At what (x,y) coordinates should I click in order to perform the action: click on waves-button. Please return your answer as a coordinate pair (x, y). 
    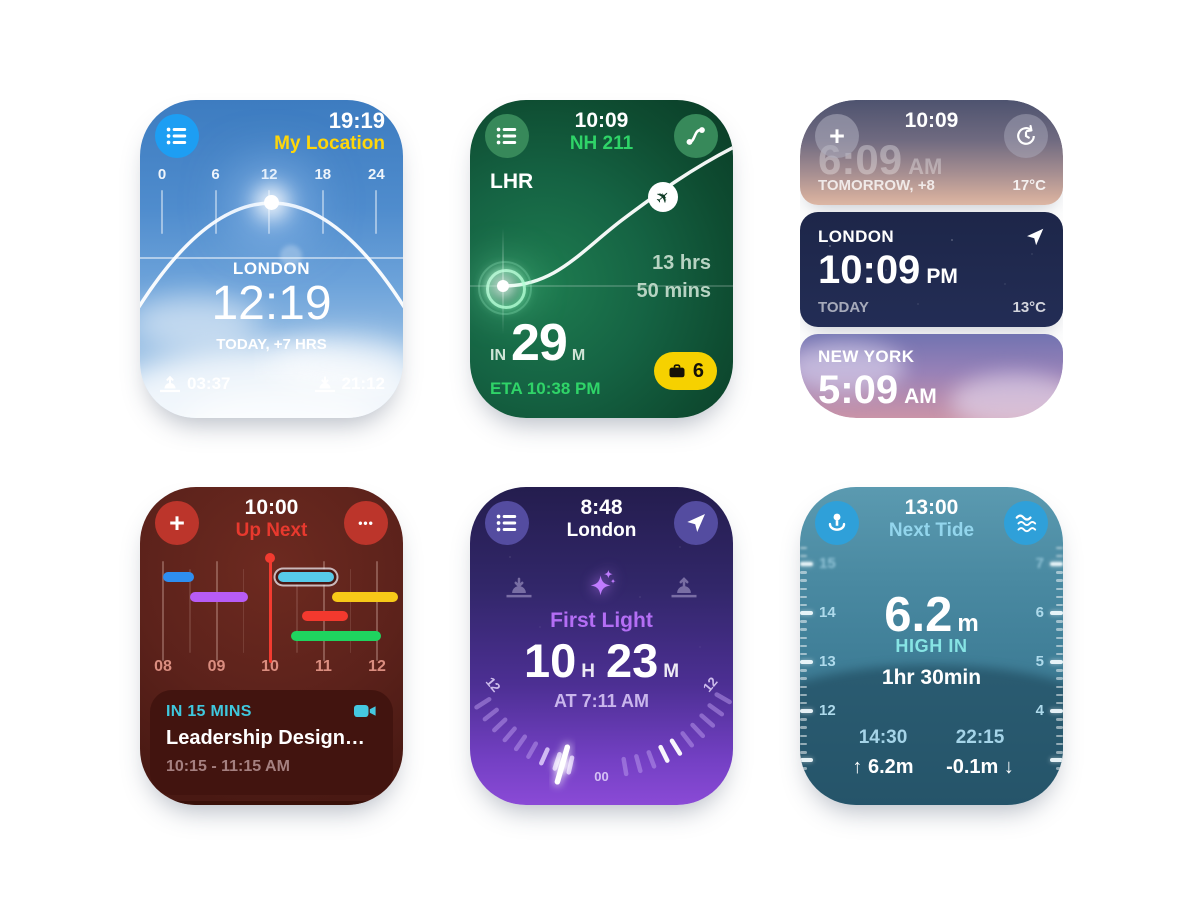
    Looking at the image, I should click on (1026, 523).